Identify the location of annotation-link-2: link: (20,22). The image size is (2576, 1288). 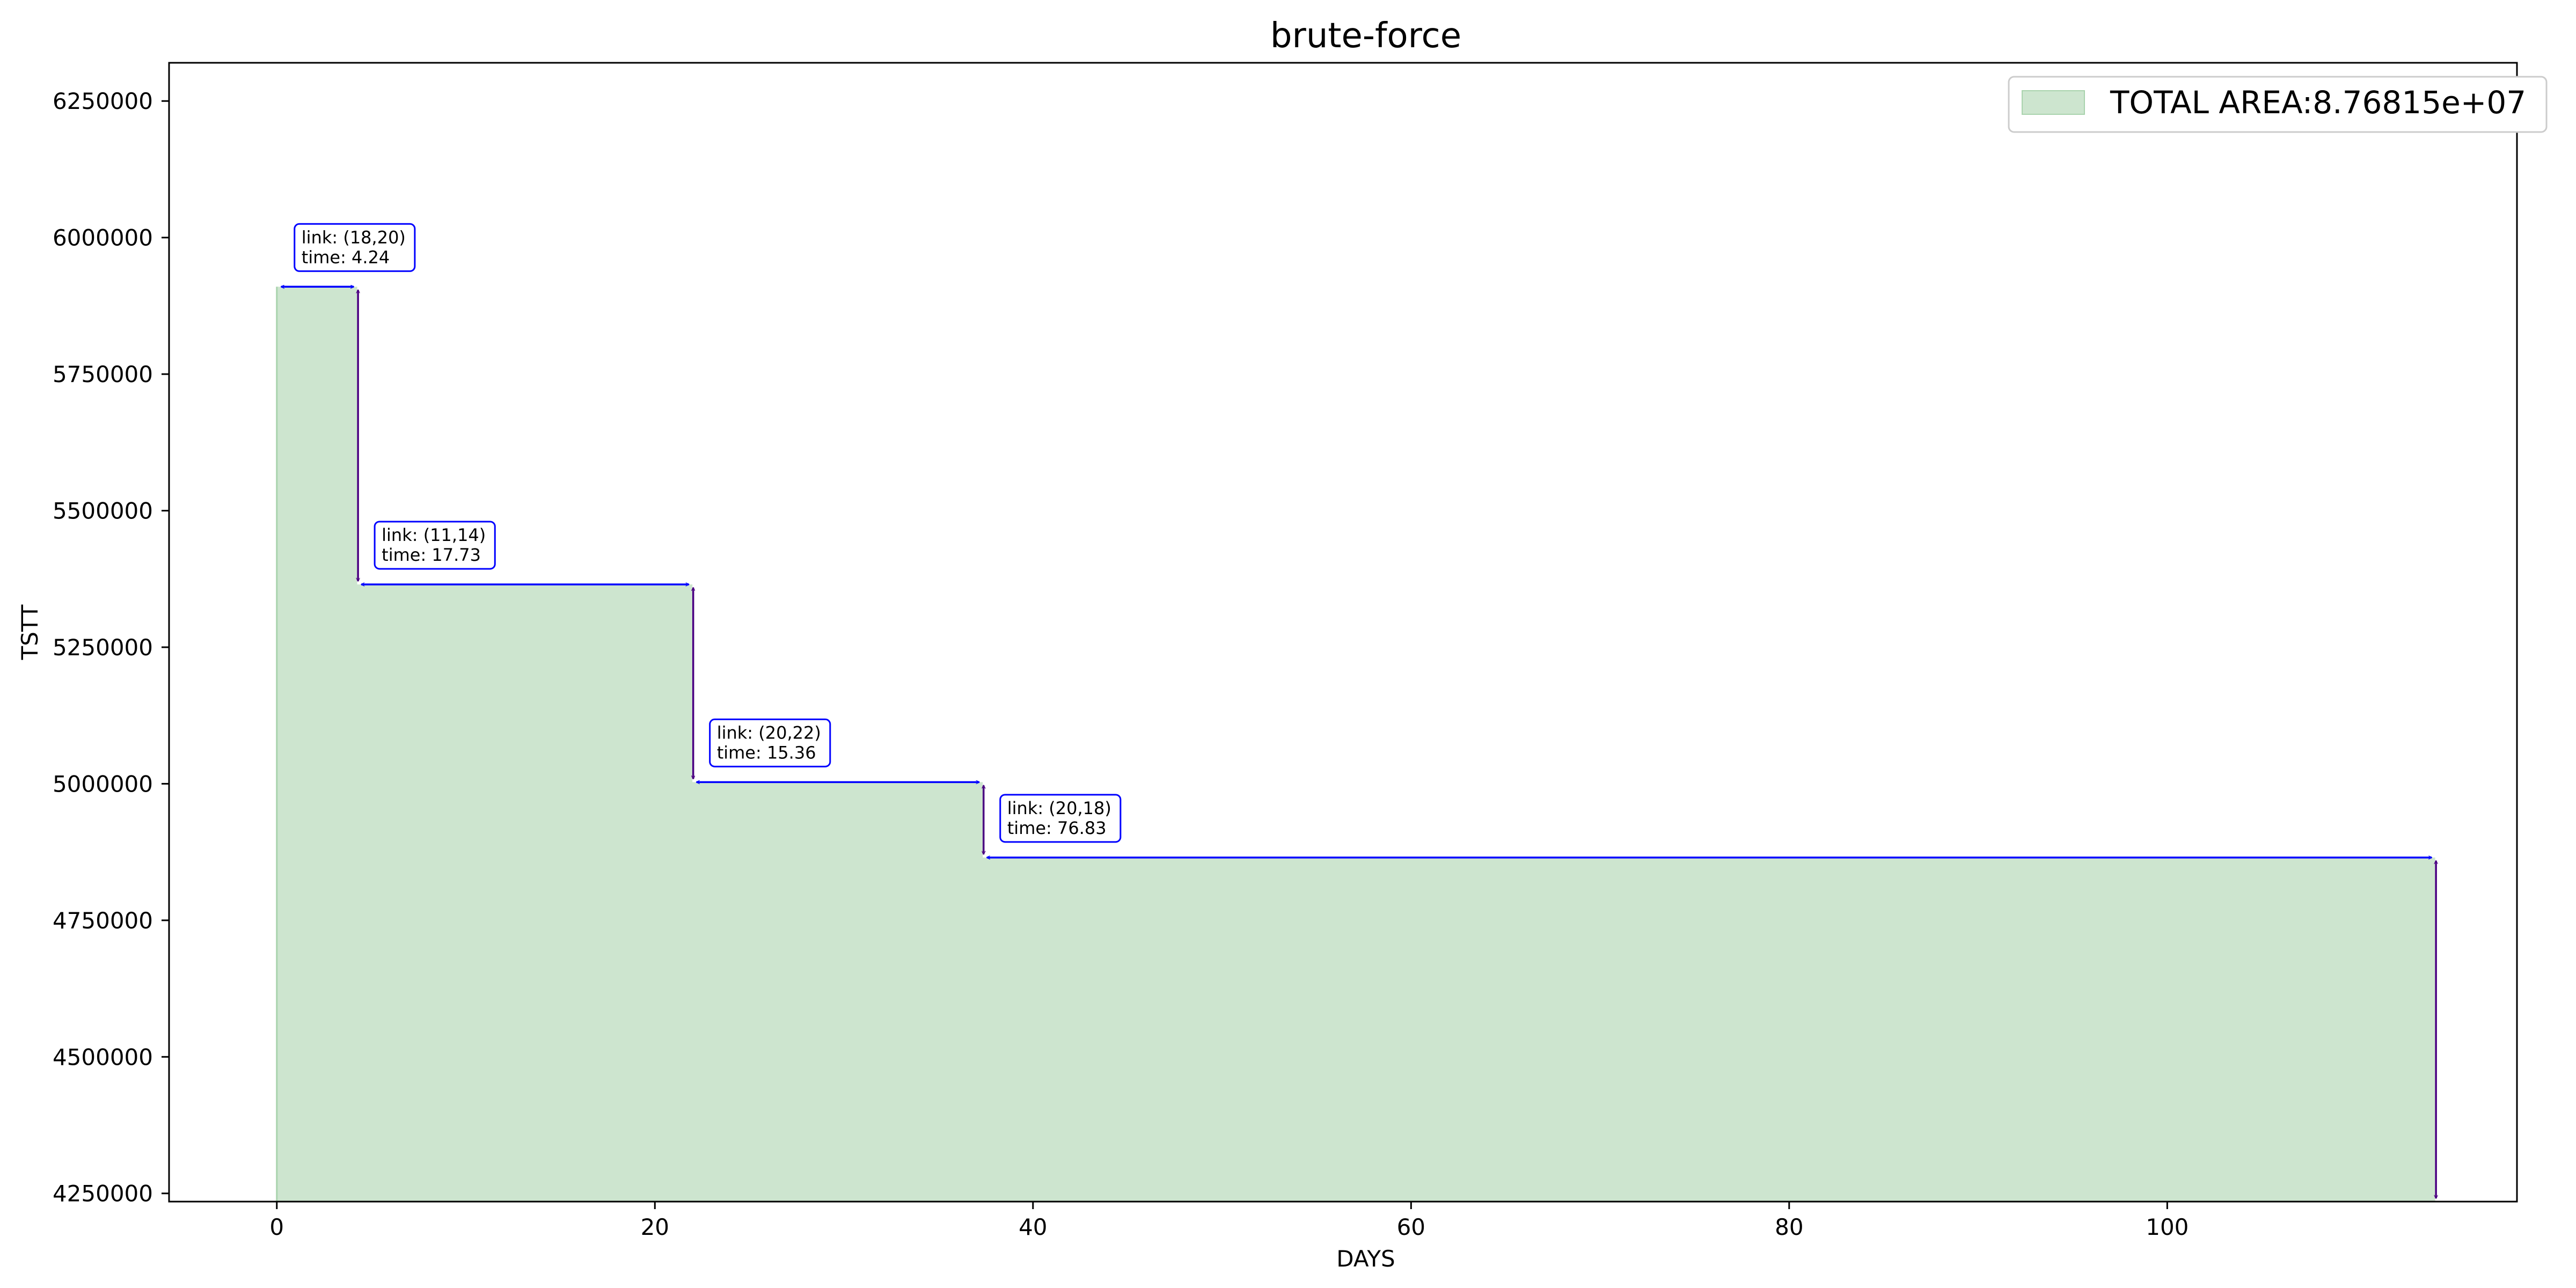
(769, 732).